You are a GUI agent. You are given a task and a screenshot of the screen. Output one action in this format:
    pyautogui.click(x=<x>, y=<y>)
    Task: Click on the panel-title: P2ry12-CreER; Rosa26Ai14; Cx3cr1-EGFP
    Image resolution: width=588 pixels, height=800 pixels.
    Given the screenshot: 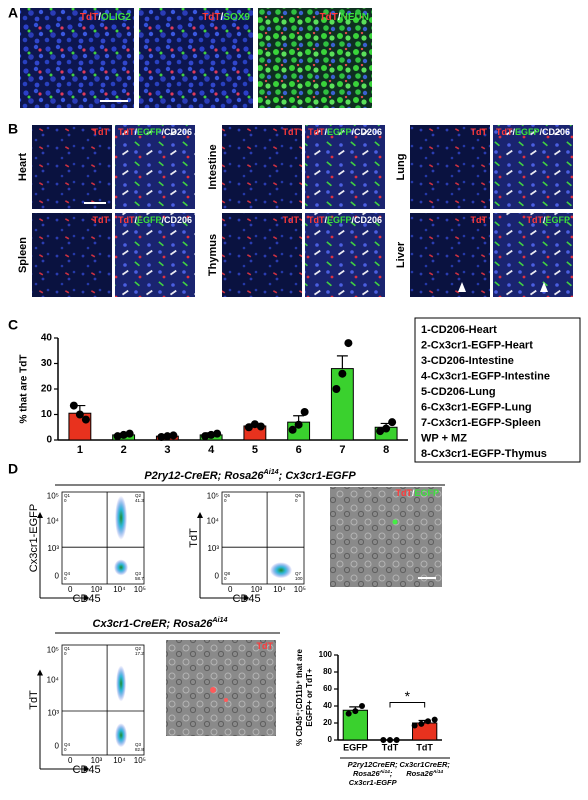 What is the action you would take?
    pyautogui.click(x=250, y=475)
    